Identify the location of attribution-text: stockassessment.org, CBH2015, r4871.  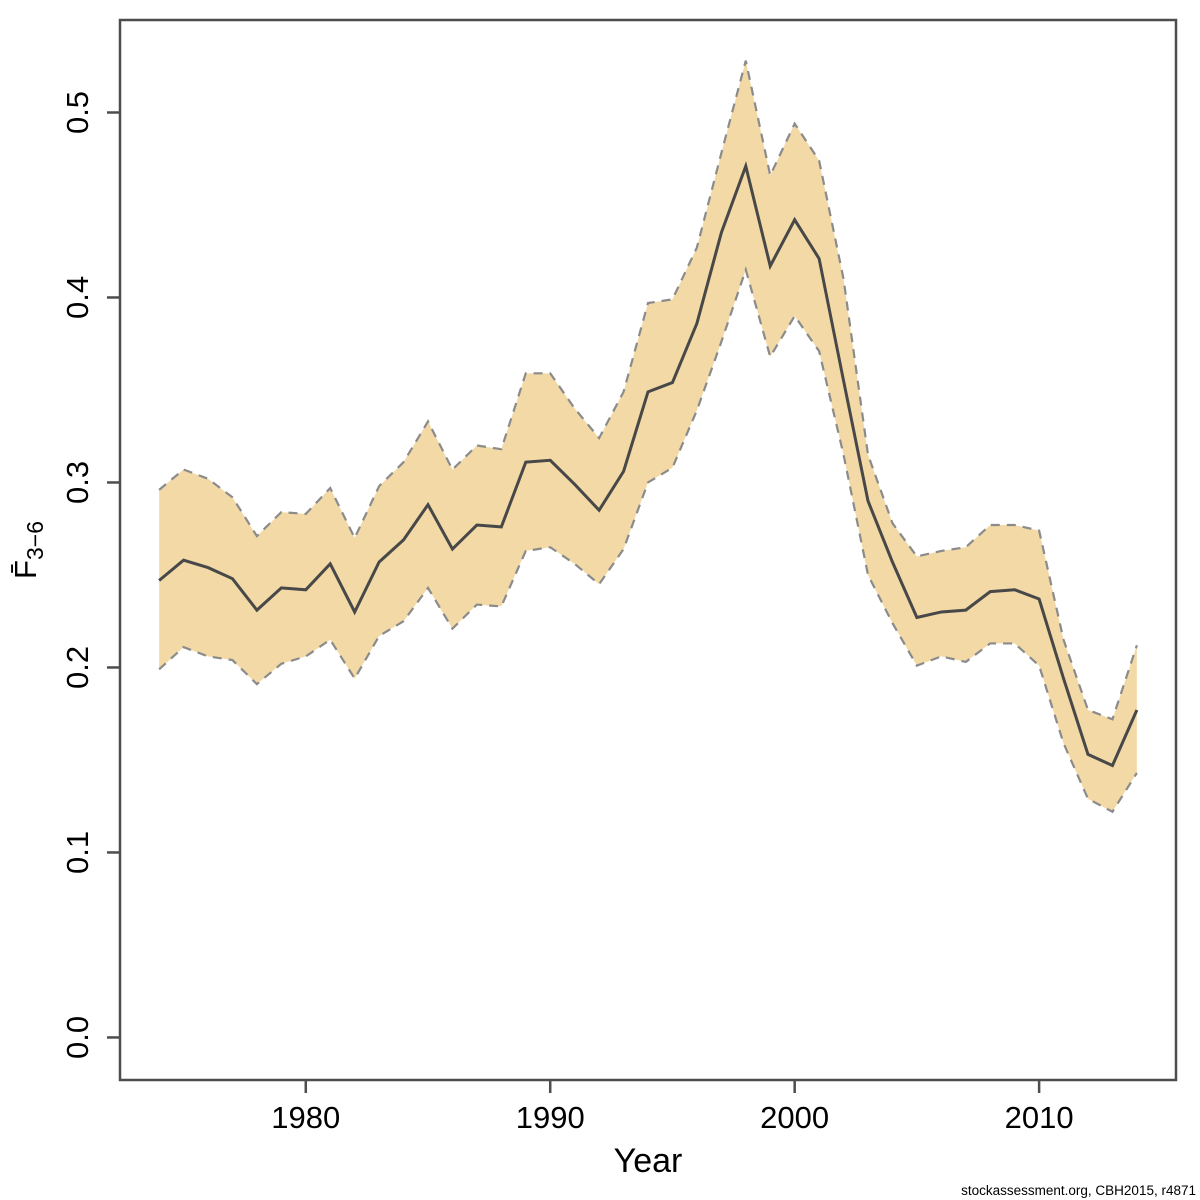
(1078, 1190).